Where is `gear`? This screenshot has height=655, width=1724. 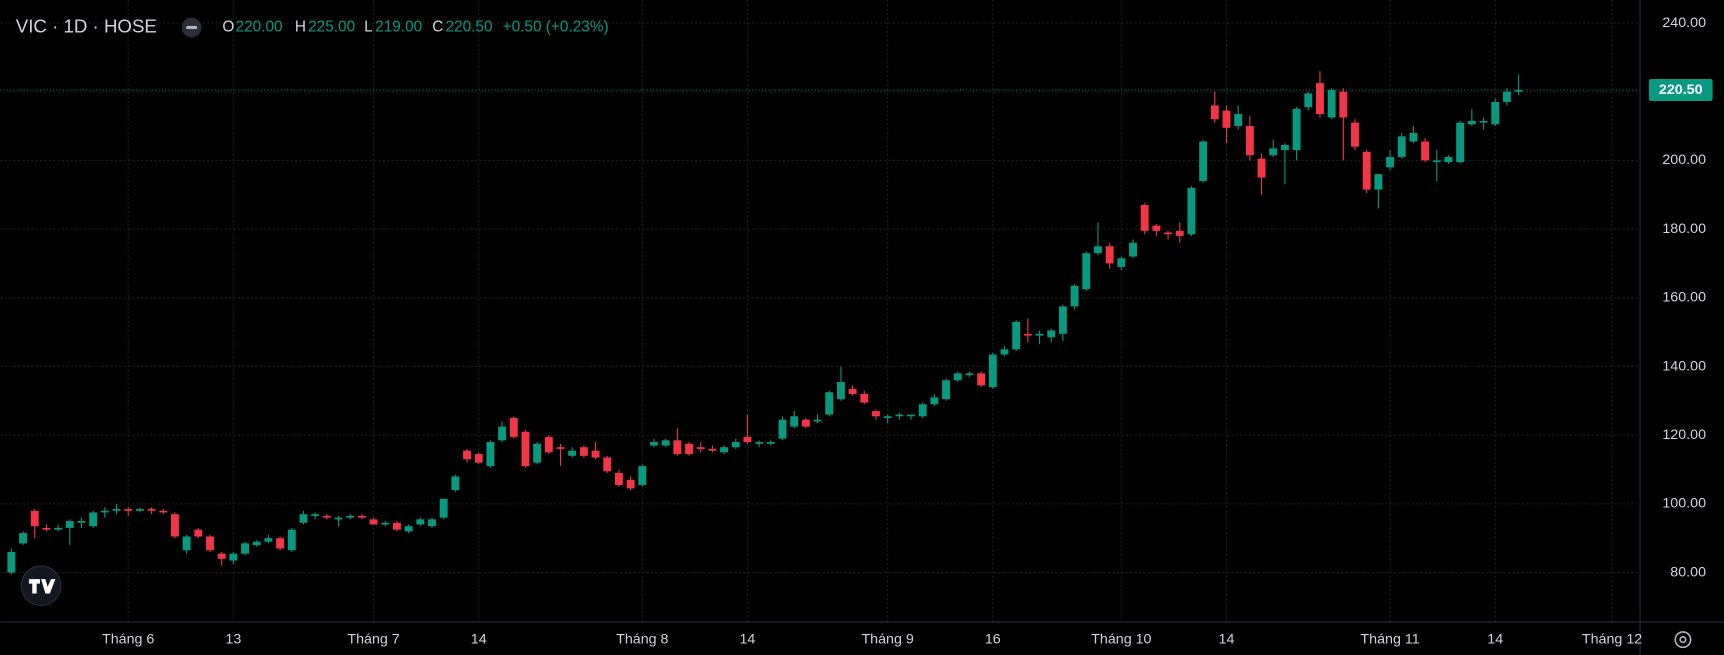
gear is located at coordinates (1683, 640).